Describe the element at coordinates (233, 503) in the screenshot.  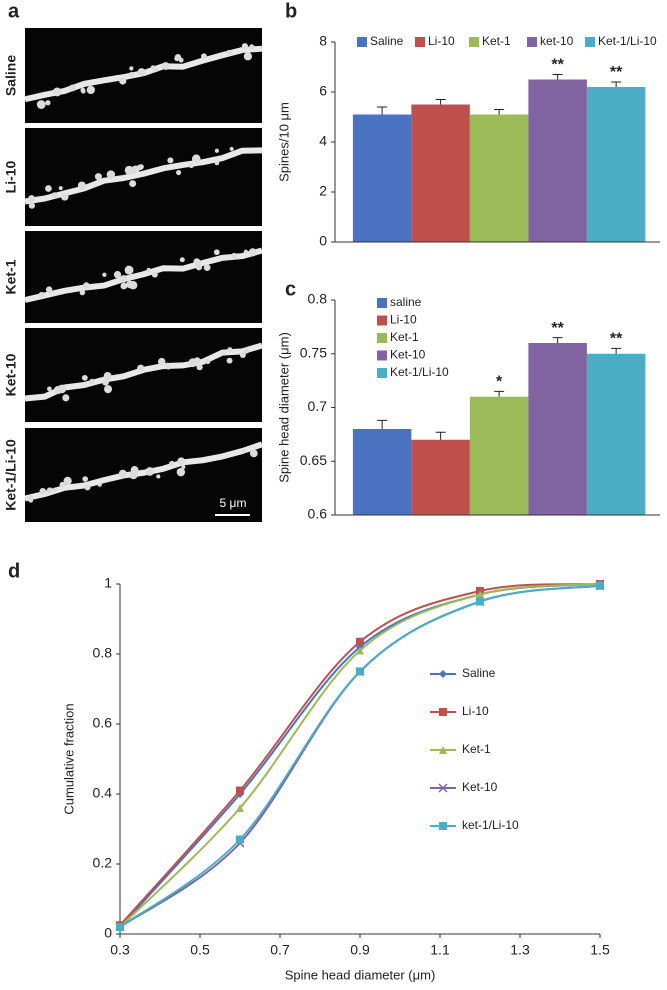
I see `scale-bar-label: 5 μm` at that location.